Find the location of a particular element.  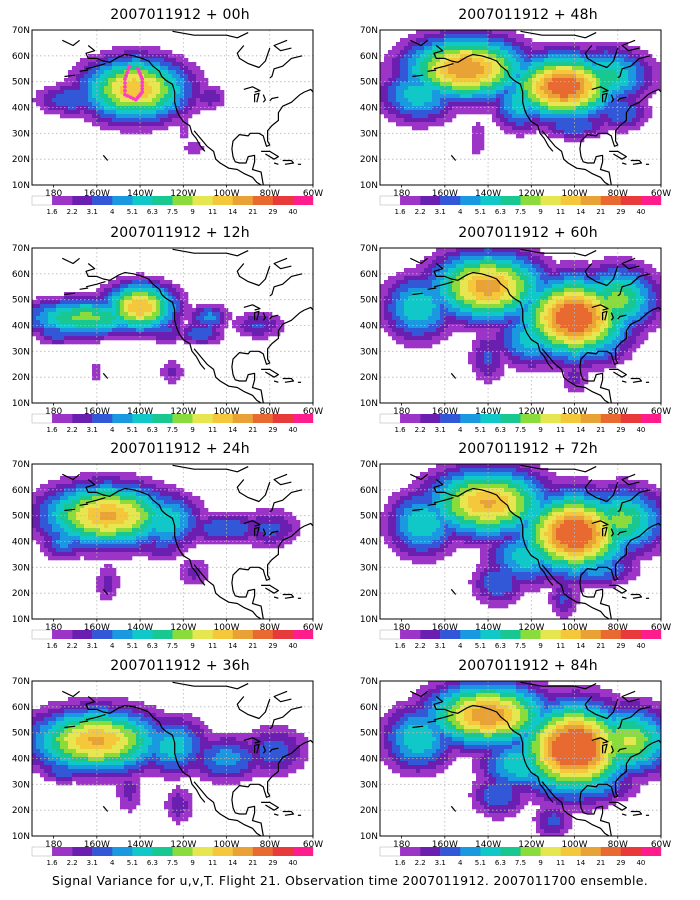

colorbar-label: 14 is located at coordinates (232, 430).